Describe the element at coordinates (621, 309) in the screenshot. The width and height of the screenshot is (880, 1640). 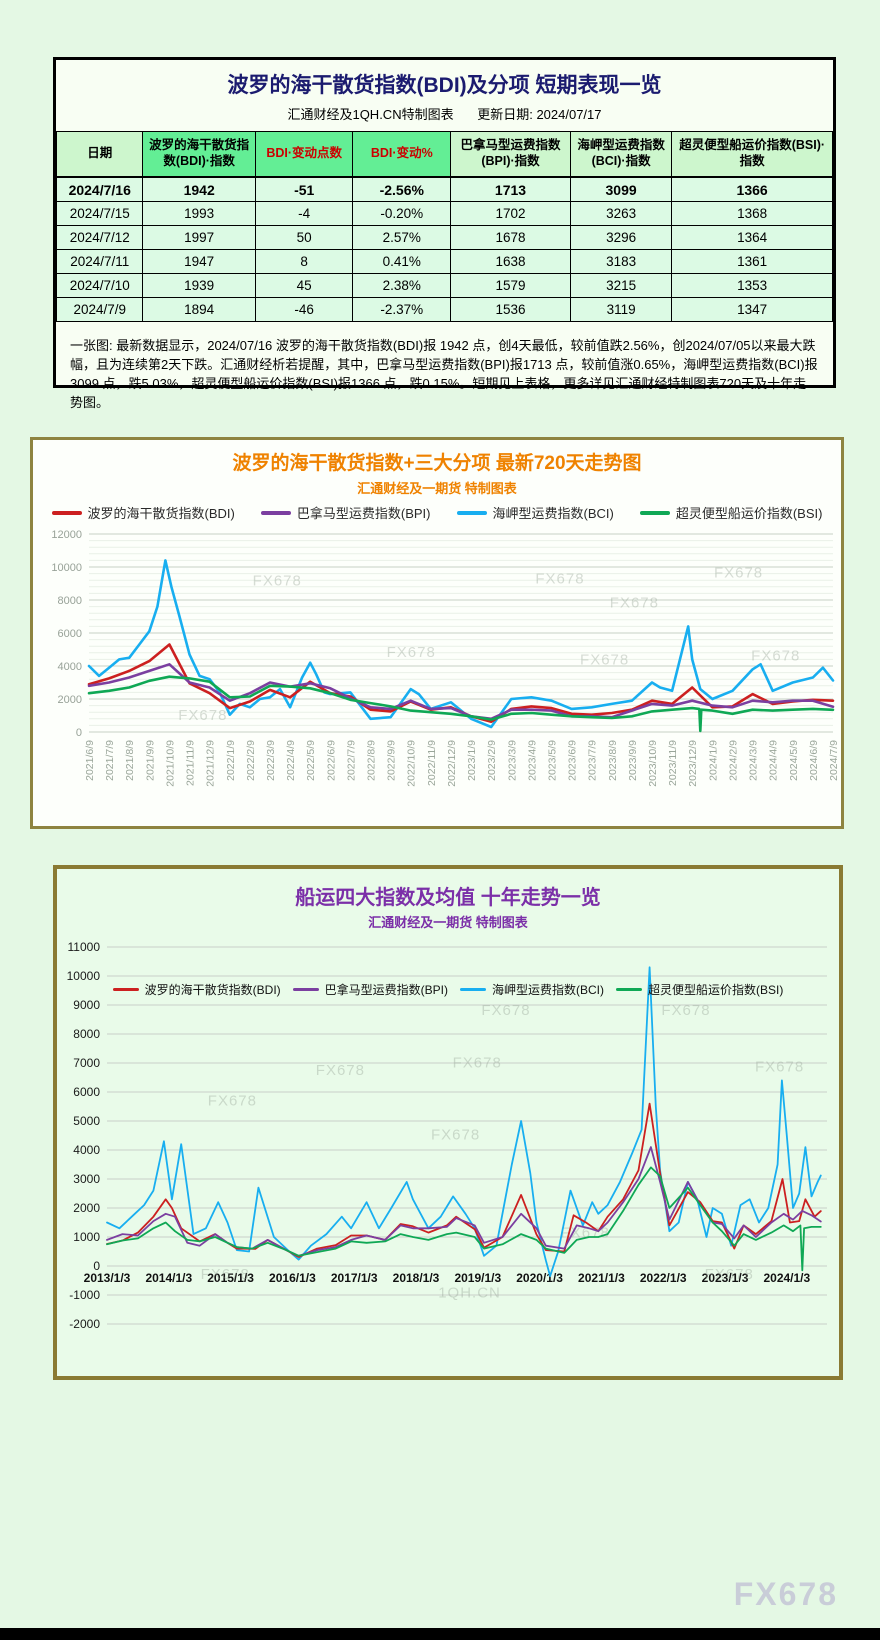
I see `table-cell: 3119` at that location.